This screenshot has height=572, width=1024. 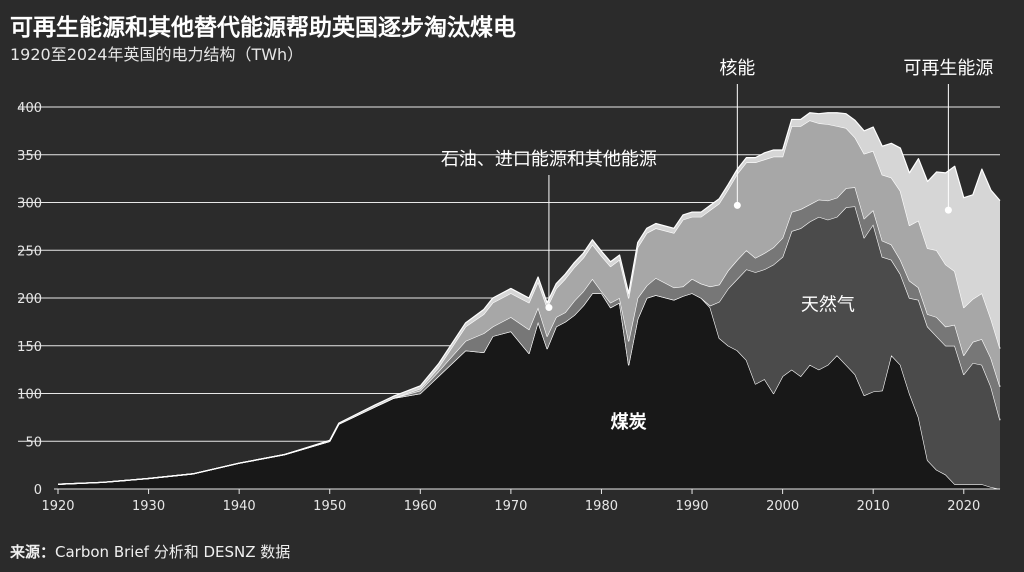 I want to click on y-tick-label: 250, so click(x=29, y=251).